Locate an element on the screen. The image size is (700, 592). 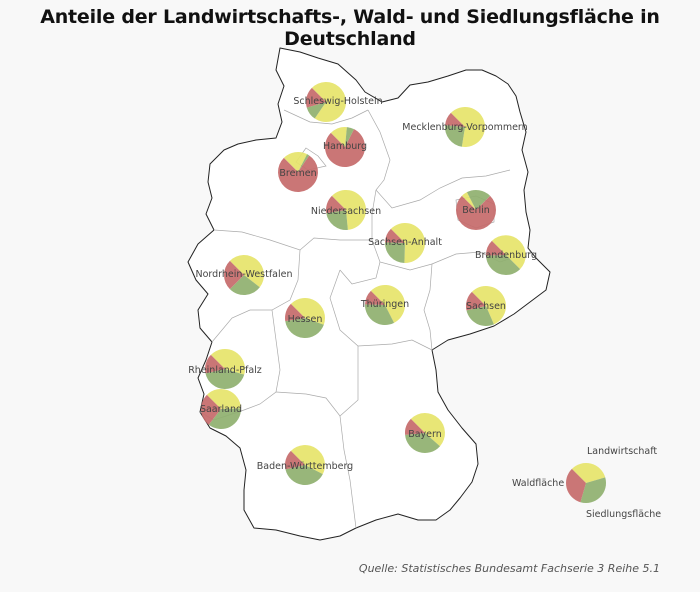
pie-rheinland-pfalz-slice-wald is located at coordinates (225, 379).